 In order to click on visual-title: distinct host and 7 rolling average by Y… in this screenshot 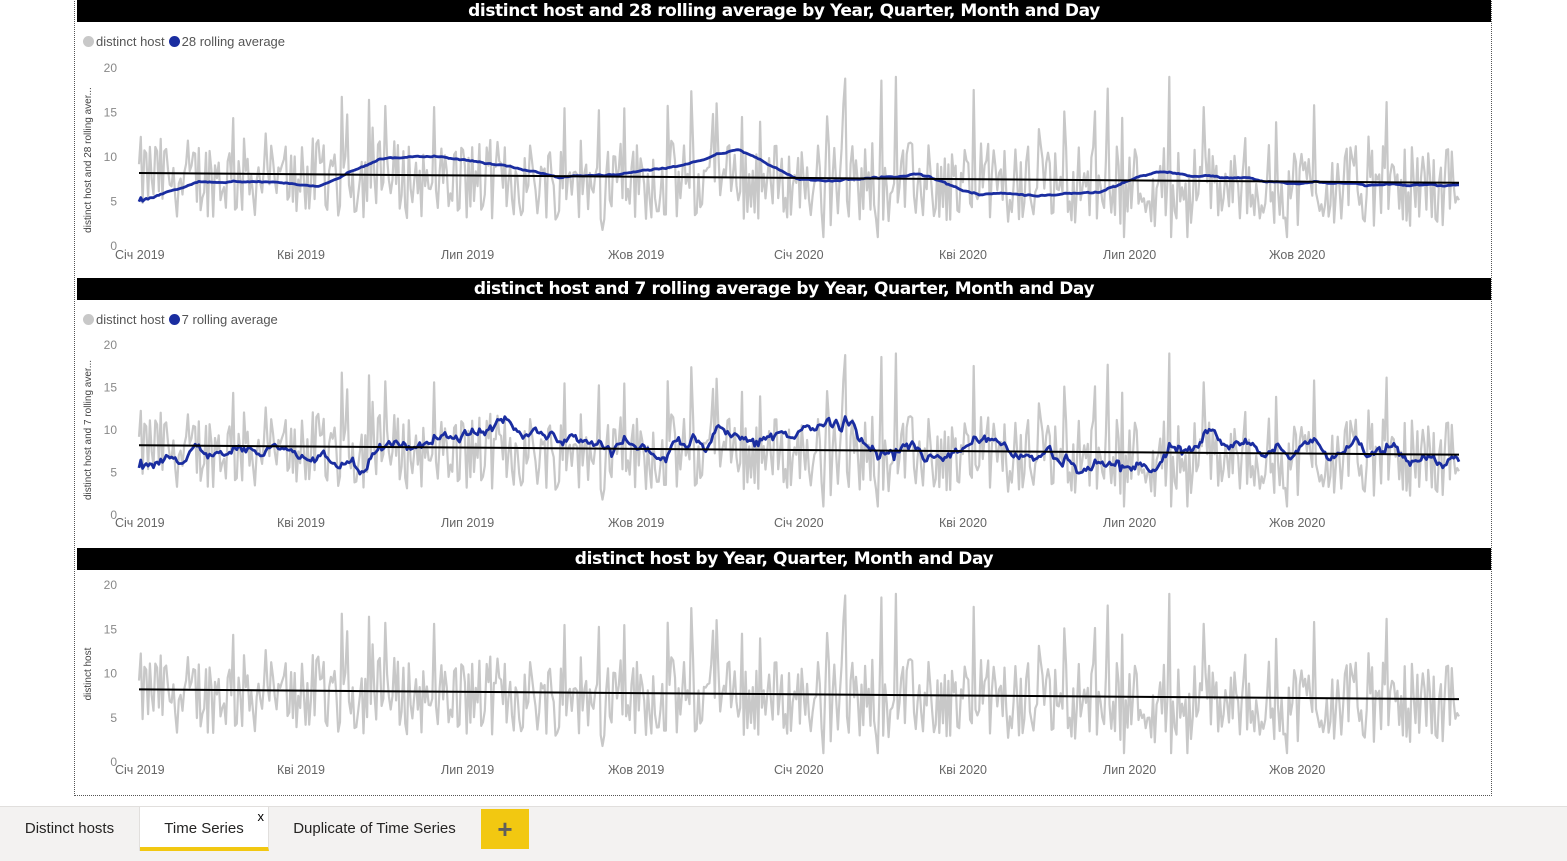, I will do `click(784, 289)`.